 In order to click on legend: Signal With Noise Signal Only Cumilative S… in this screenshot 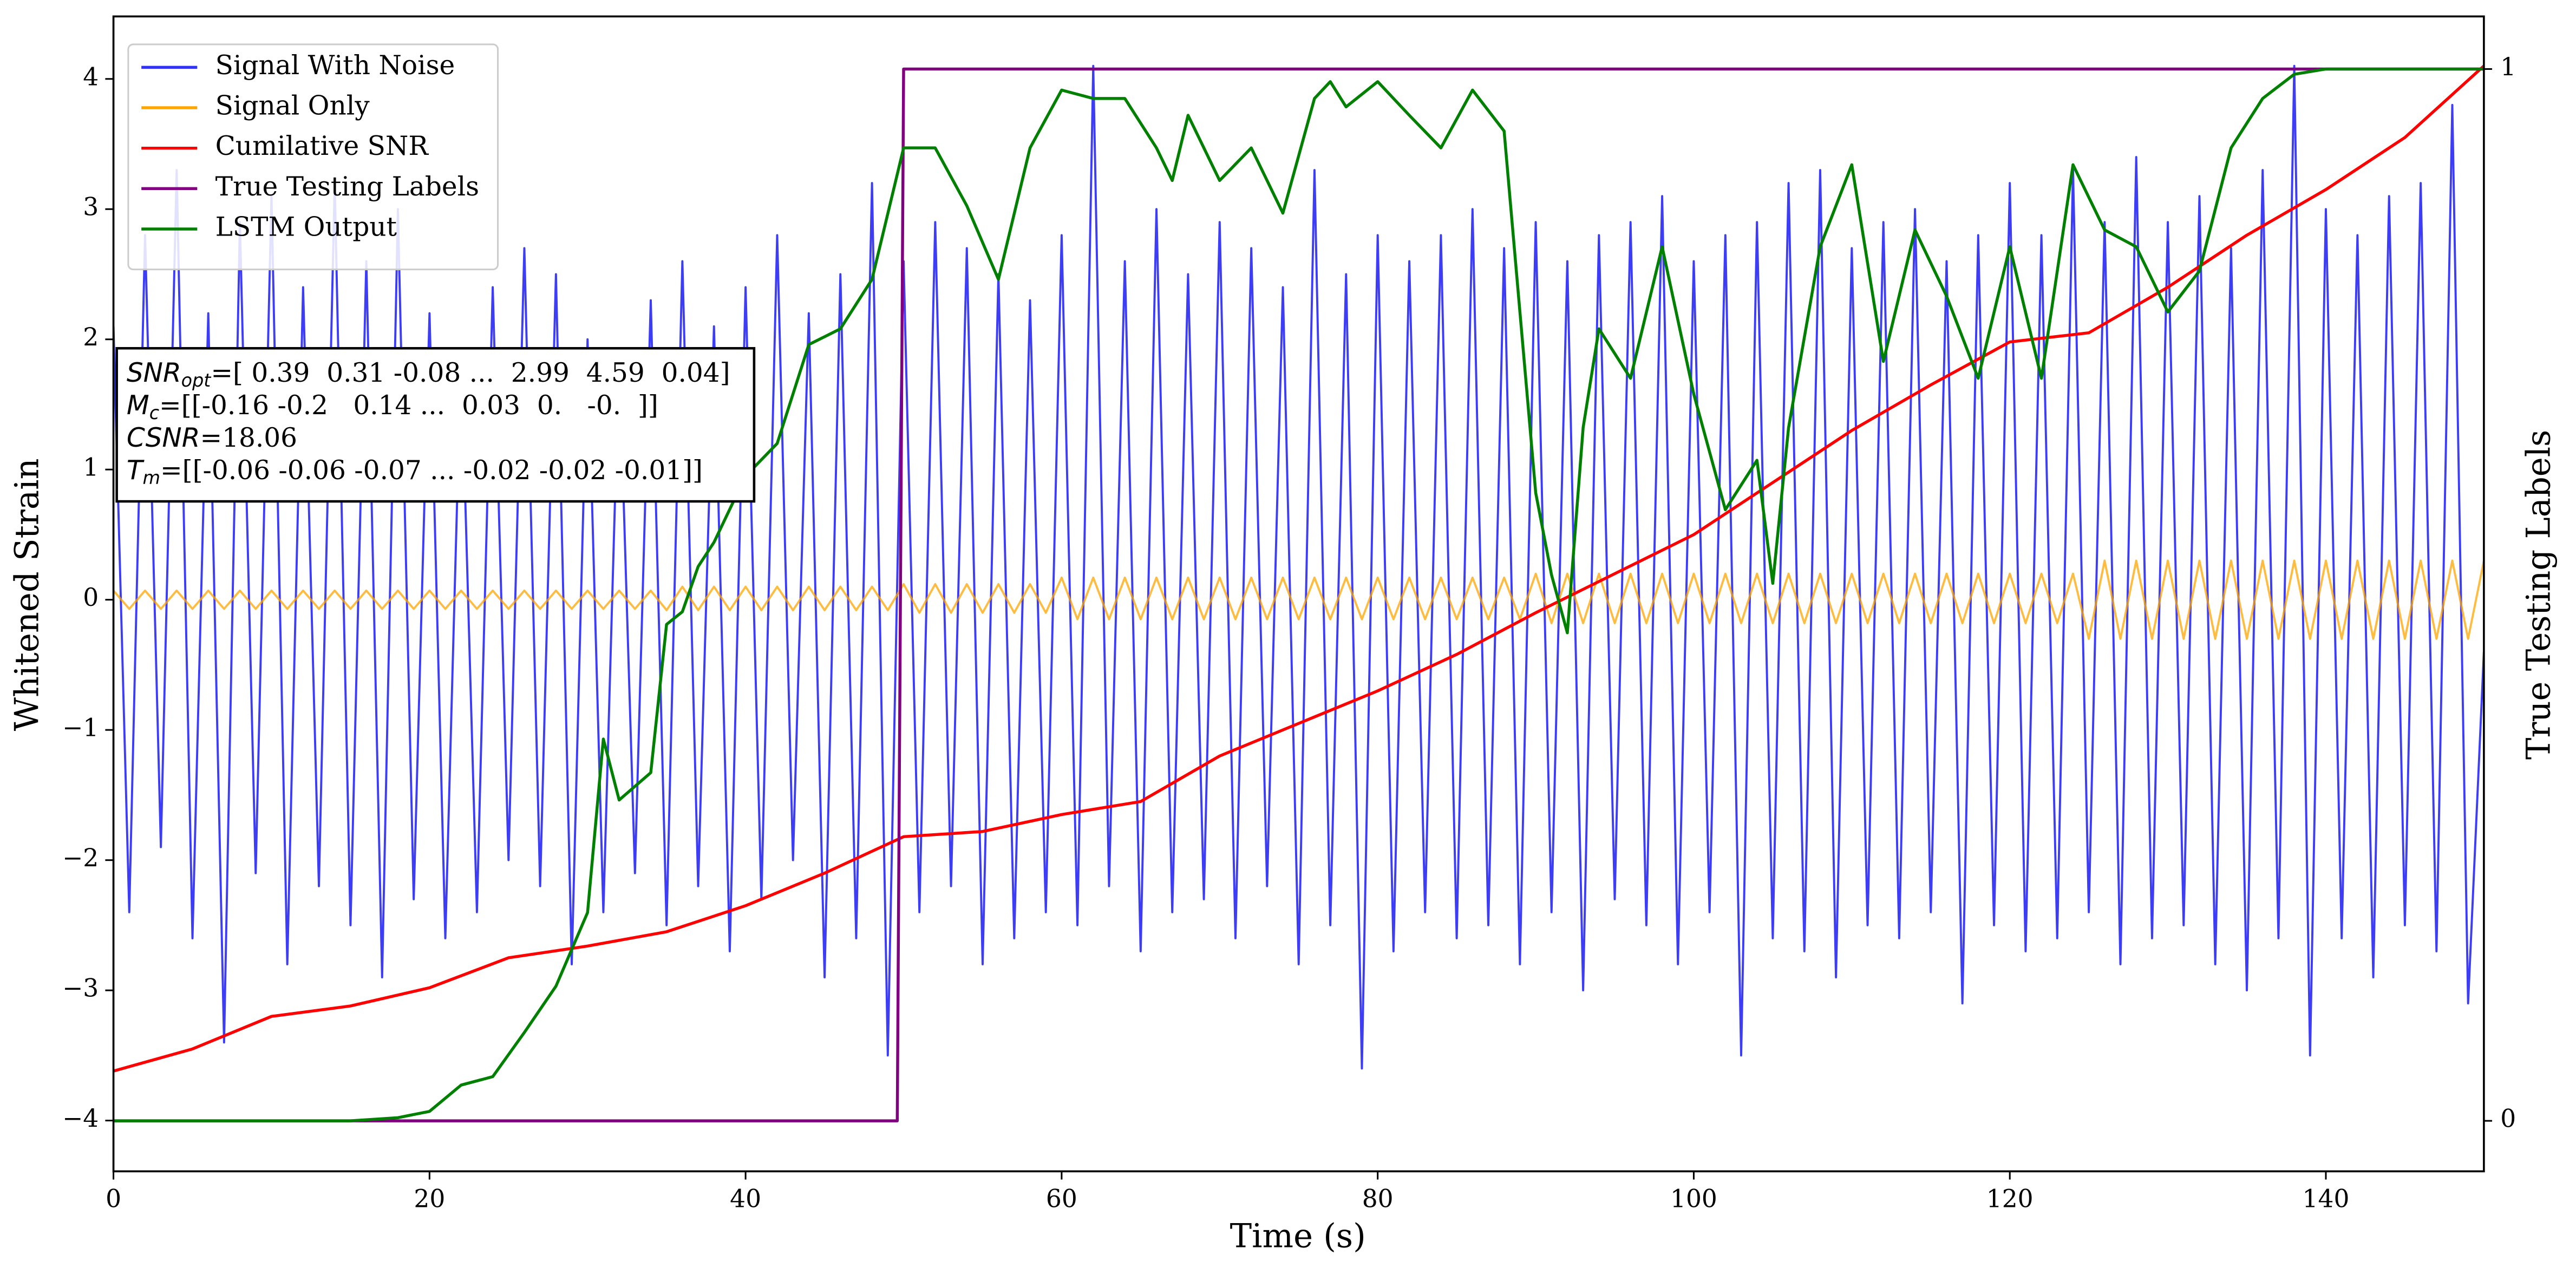, I will do `click(313, 157)`.